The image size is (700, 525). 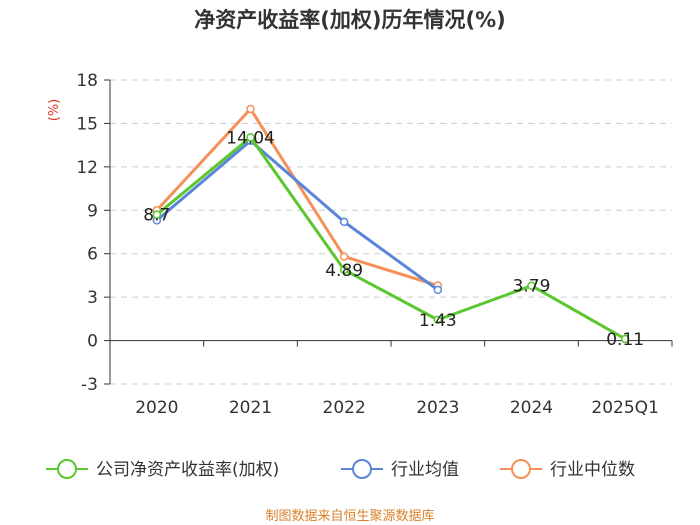 What do you see at coordinates (437, 408) in the screenshot?
I see `x-tick-label: 2023` at bounding box center [437, 408].